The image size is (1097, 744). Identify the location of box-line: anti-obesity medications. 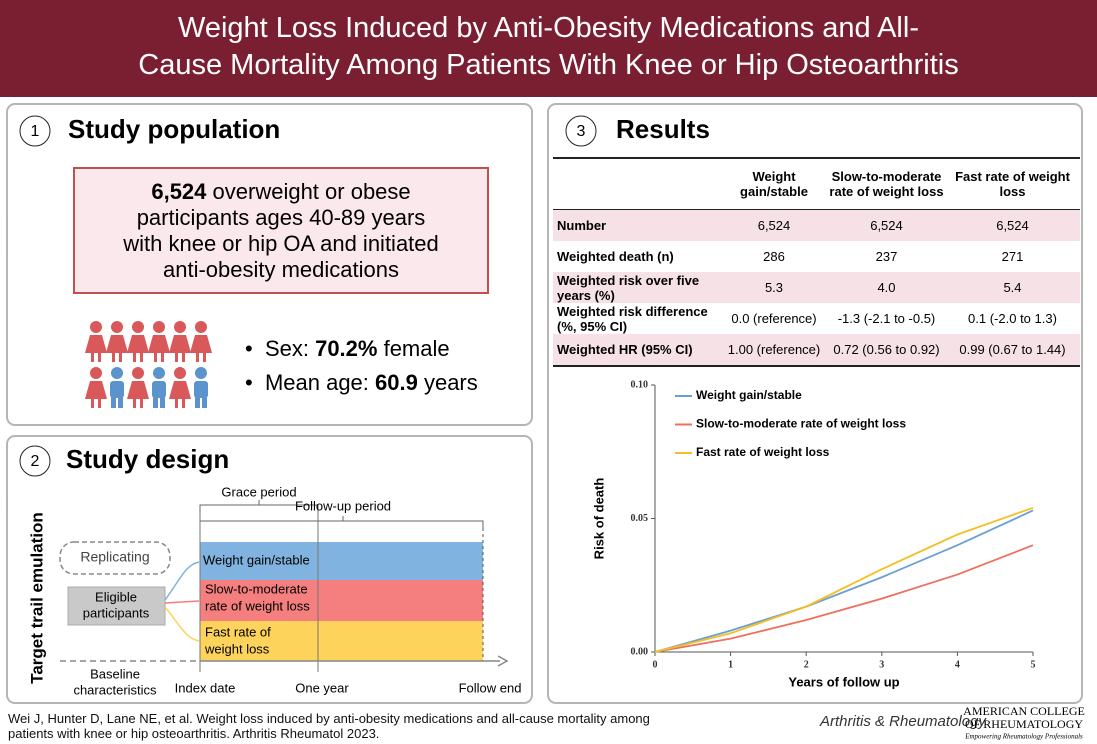
(280, 269).